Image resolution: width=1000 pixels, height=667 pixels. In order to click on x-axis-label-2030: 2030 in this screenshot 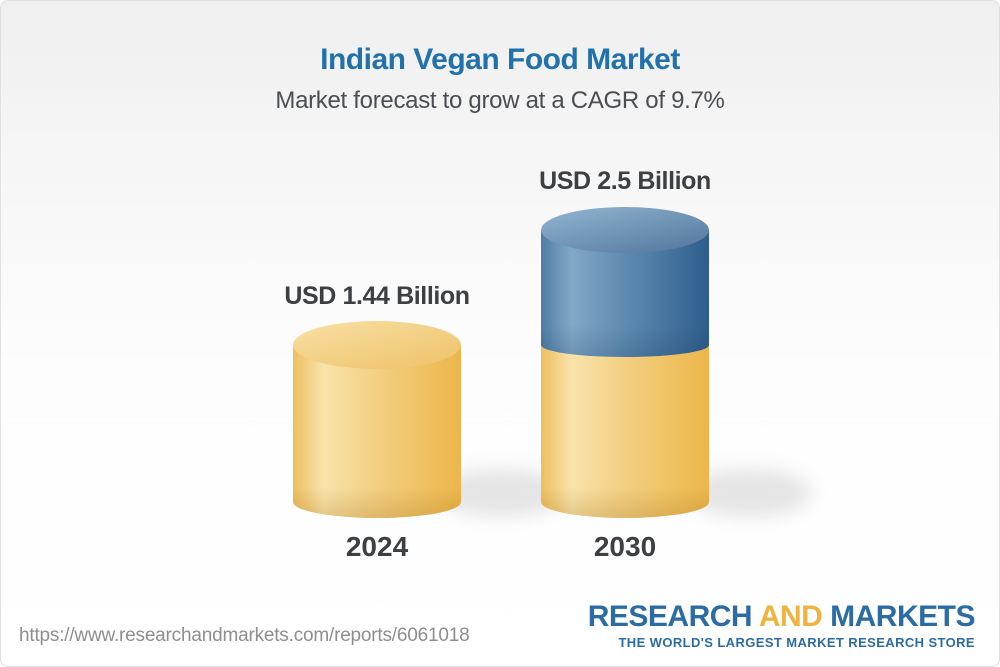, I will do `click(625, 546)`.